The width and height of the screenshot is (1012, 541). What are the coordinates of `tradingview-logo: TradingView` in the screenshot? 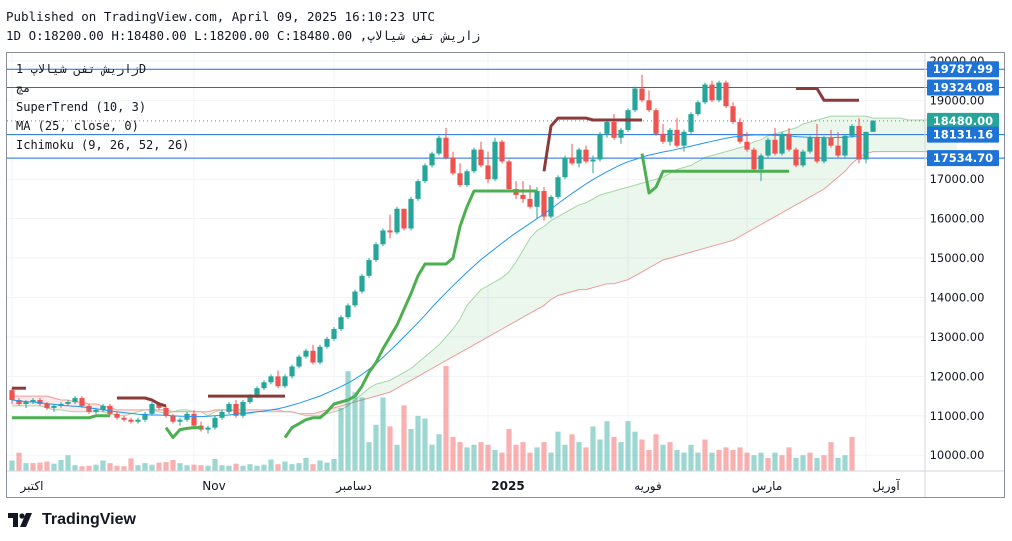 It's located at (72, 520).